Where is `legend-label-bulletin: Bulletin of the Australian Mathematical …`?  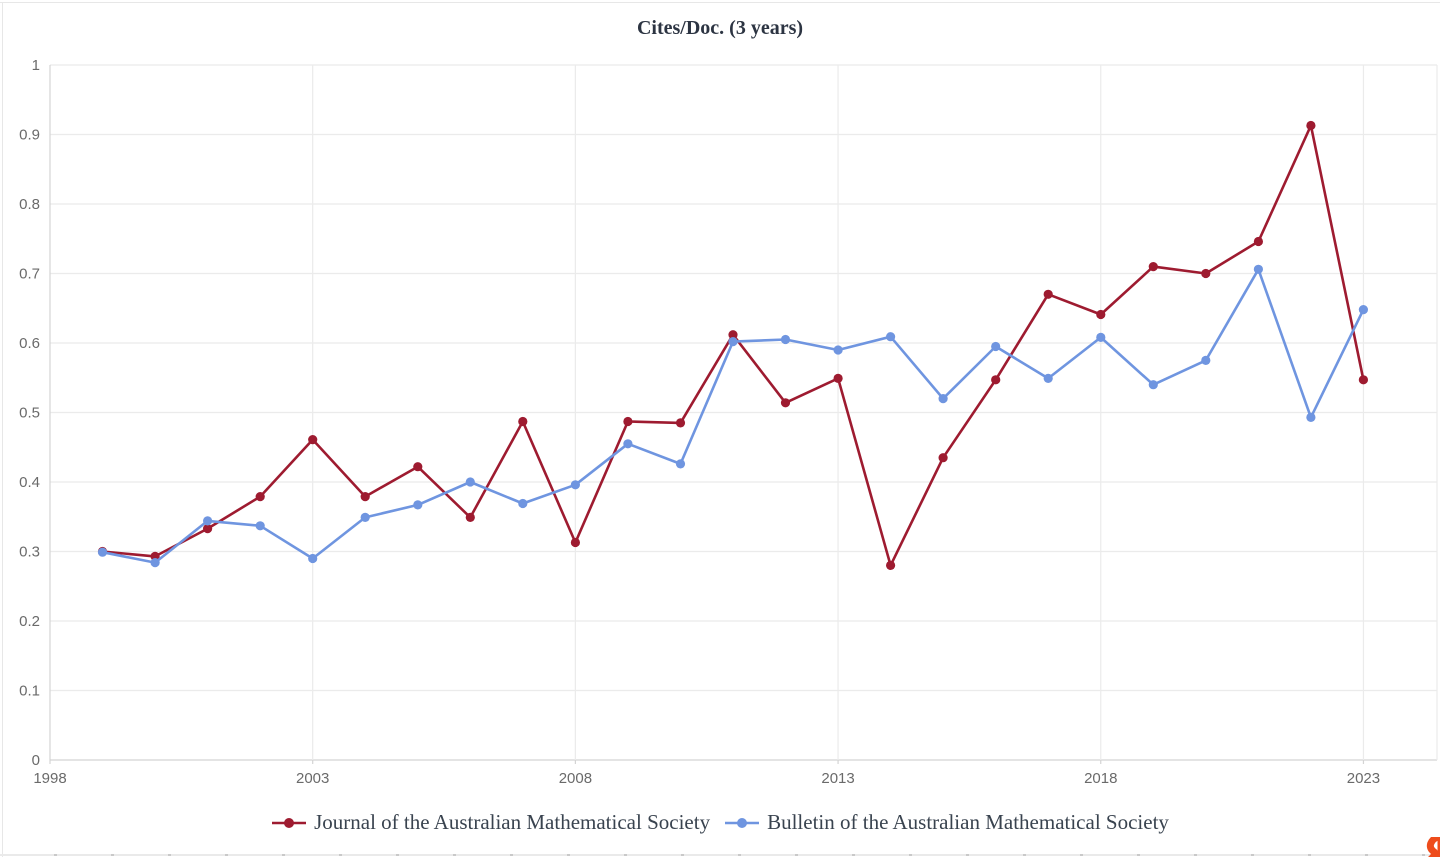
legend-label-bulletin: Bulletin of the Australian Mathematical … is located at coordinates (968, 822).